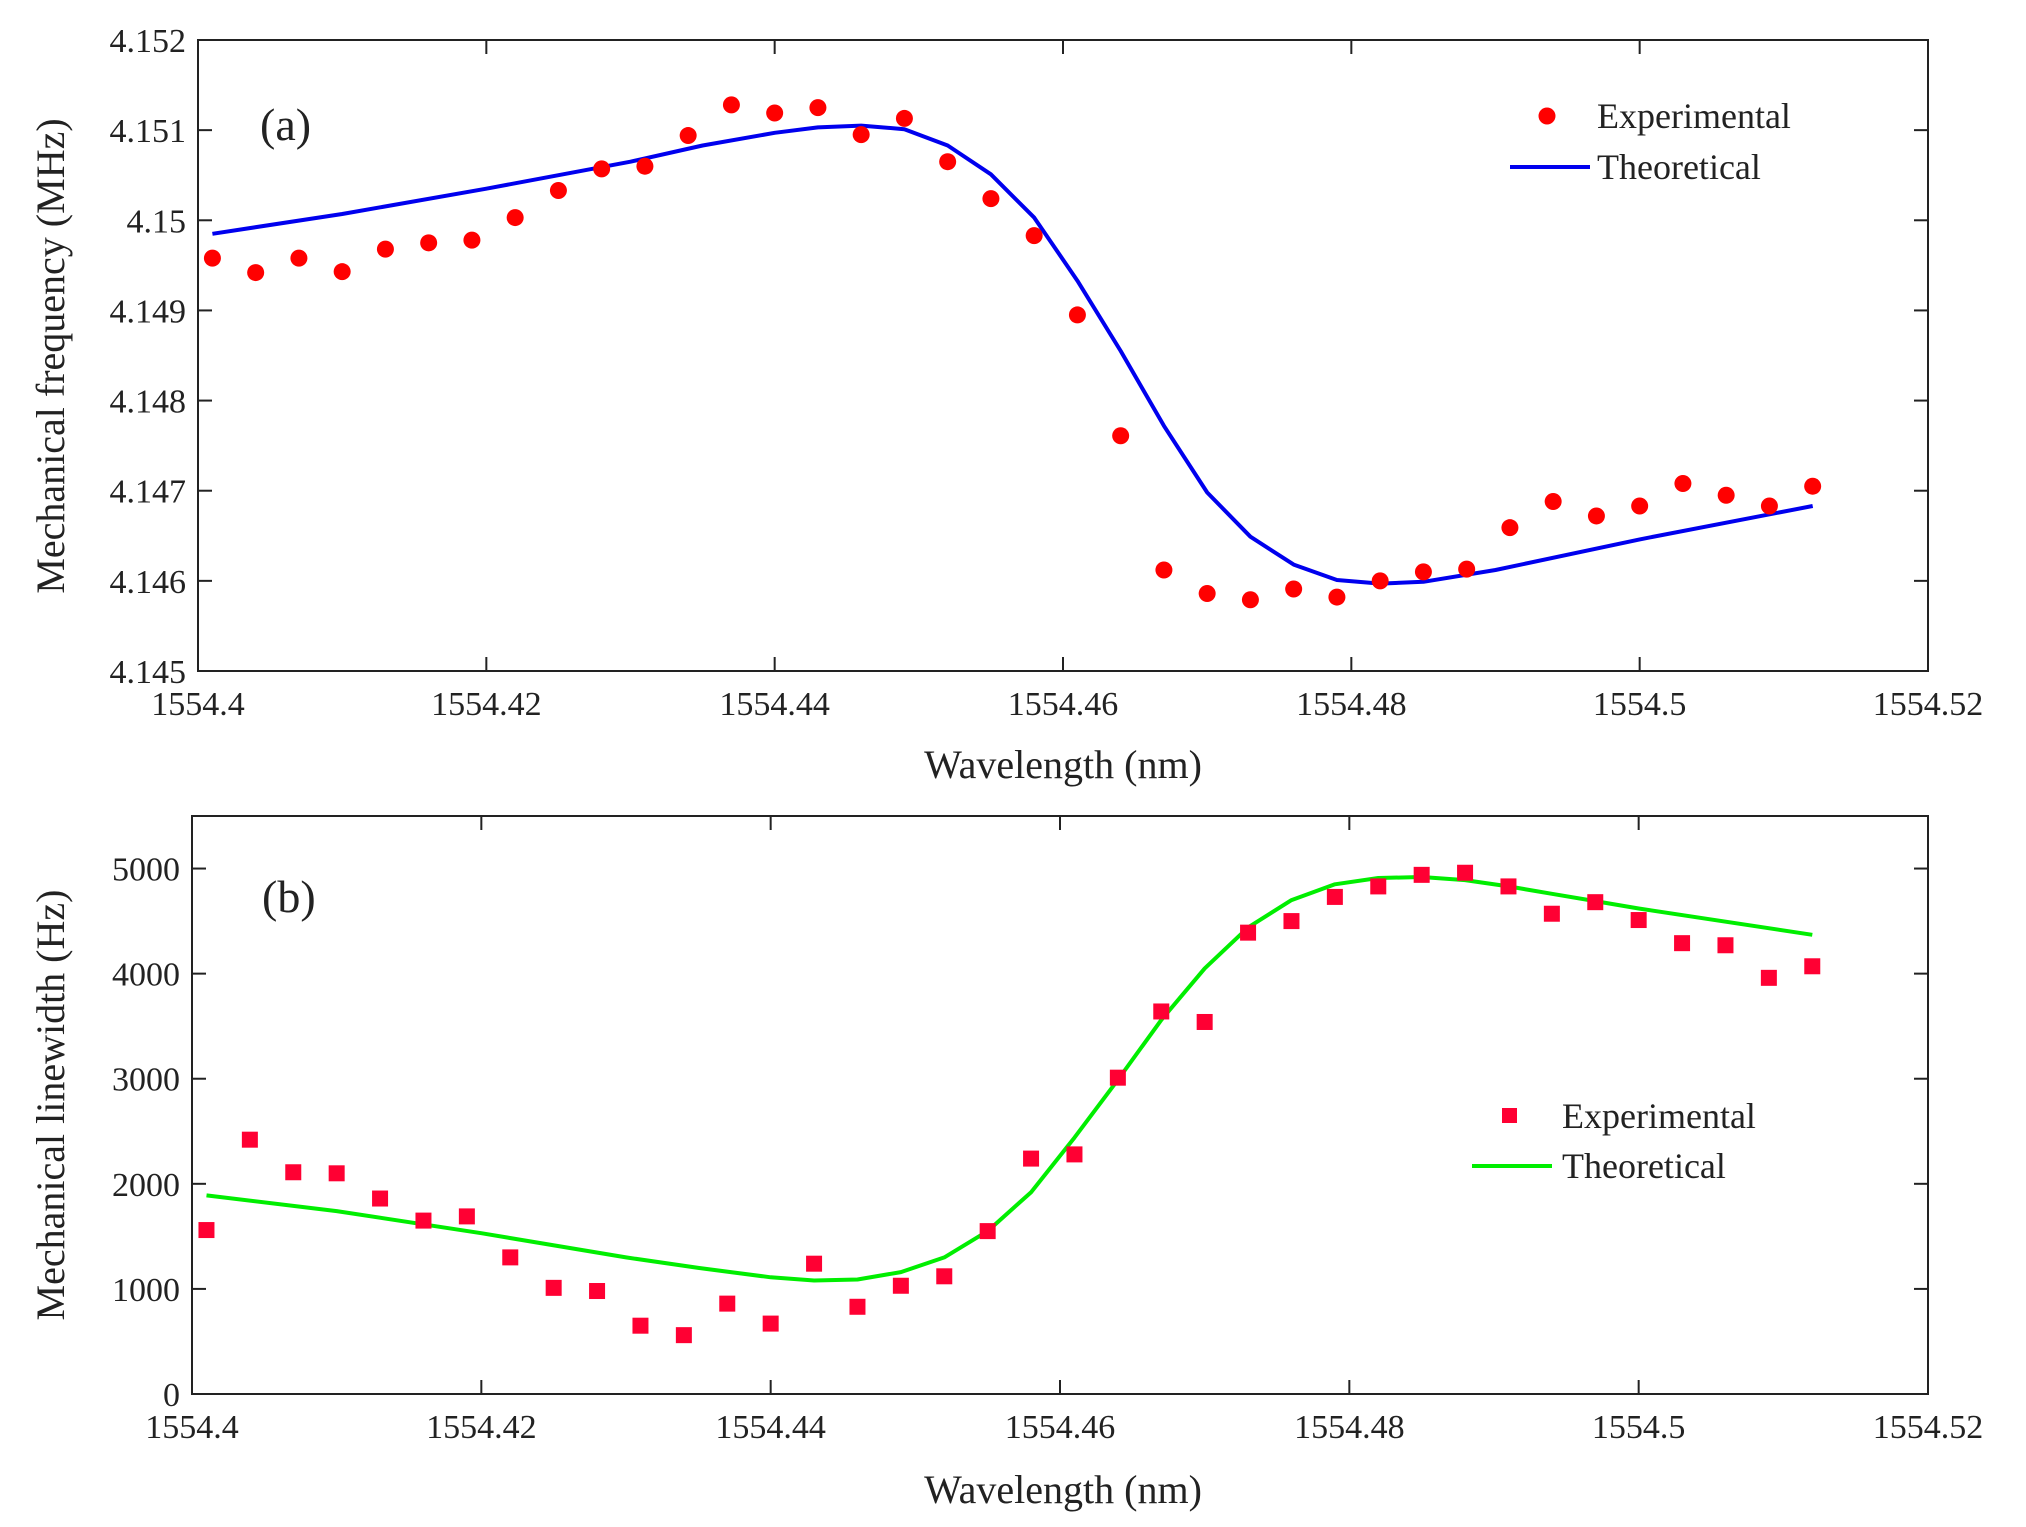 Image resolution: width=2026 pixels, height=1527 pixels. Describe the element at coordinates (774, 704) in the screenshot. I see `panel-a-x-tick-label: 1554.44` at that location.